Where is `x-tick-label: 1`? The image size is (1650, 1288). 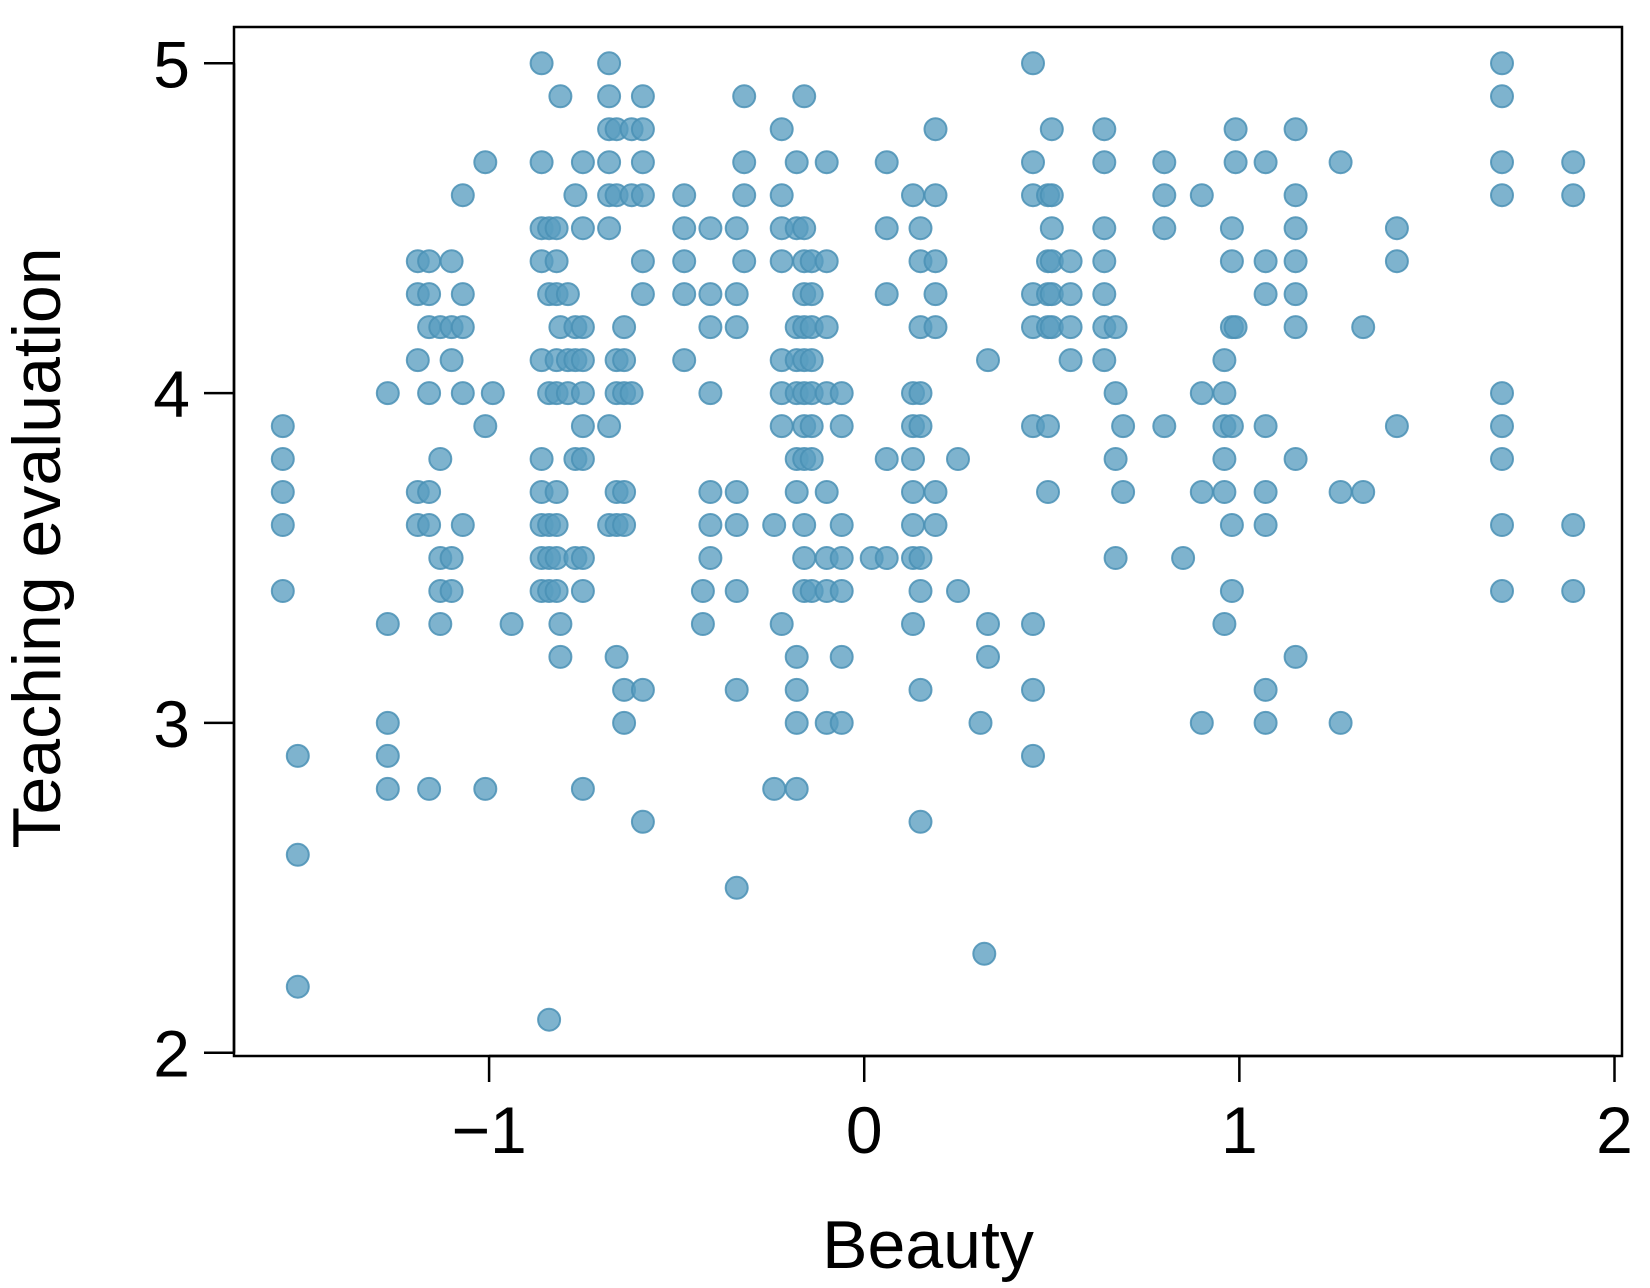
x-tick-label: 1 is located at coordinates (1239, 1130).